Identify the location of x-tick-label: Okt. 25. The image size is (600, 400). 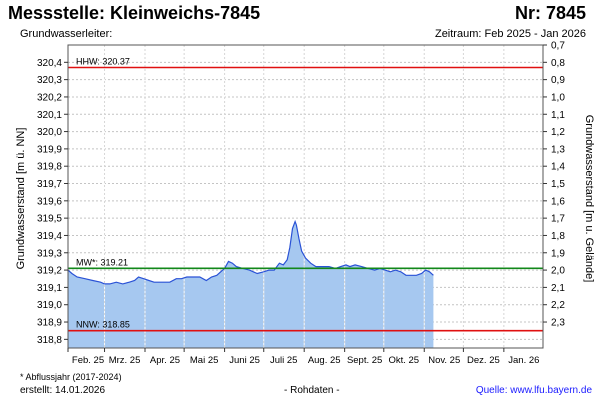
(403, 360).